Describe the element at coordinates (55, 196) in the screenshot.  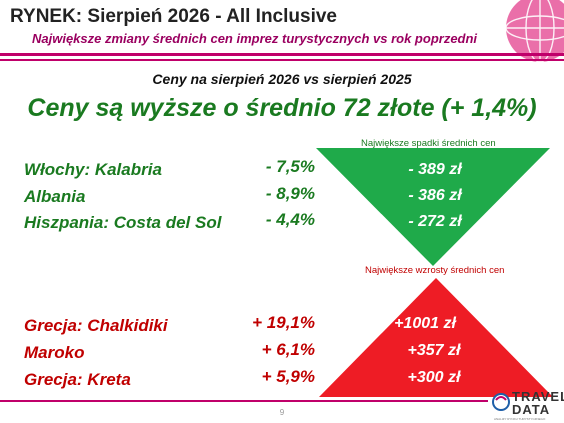
I see `decrease-destination-2: Albania` at that location.